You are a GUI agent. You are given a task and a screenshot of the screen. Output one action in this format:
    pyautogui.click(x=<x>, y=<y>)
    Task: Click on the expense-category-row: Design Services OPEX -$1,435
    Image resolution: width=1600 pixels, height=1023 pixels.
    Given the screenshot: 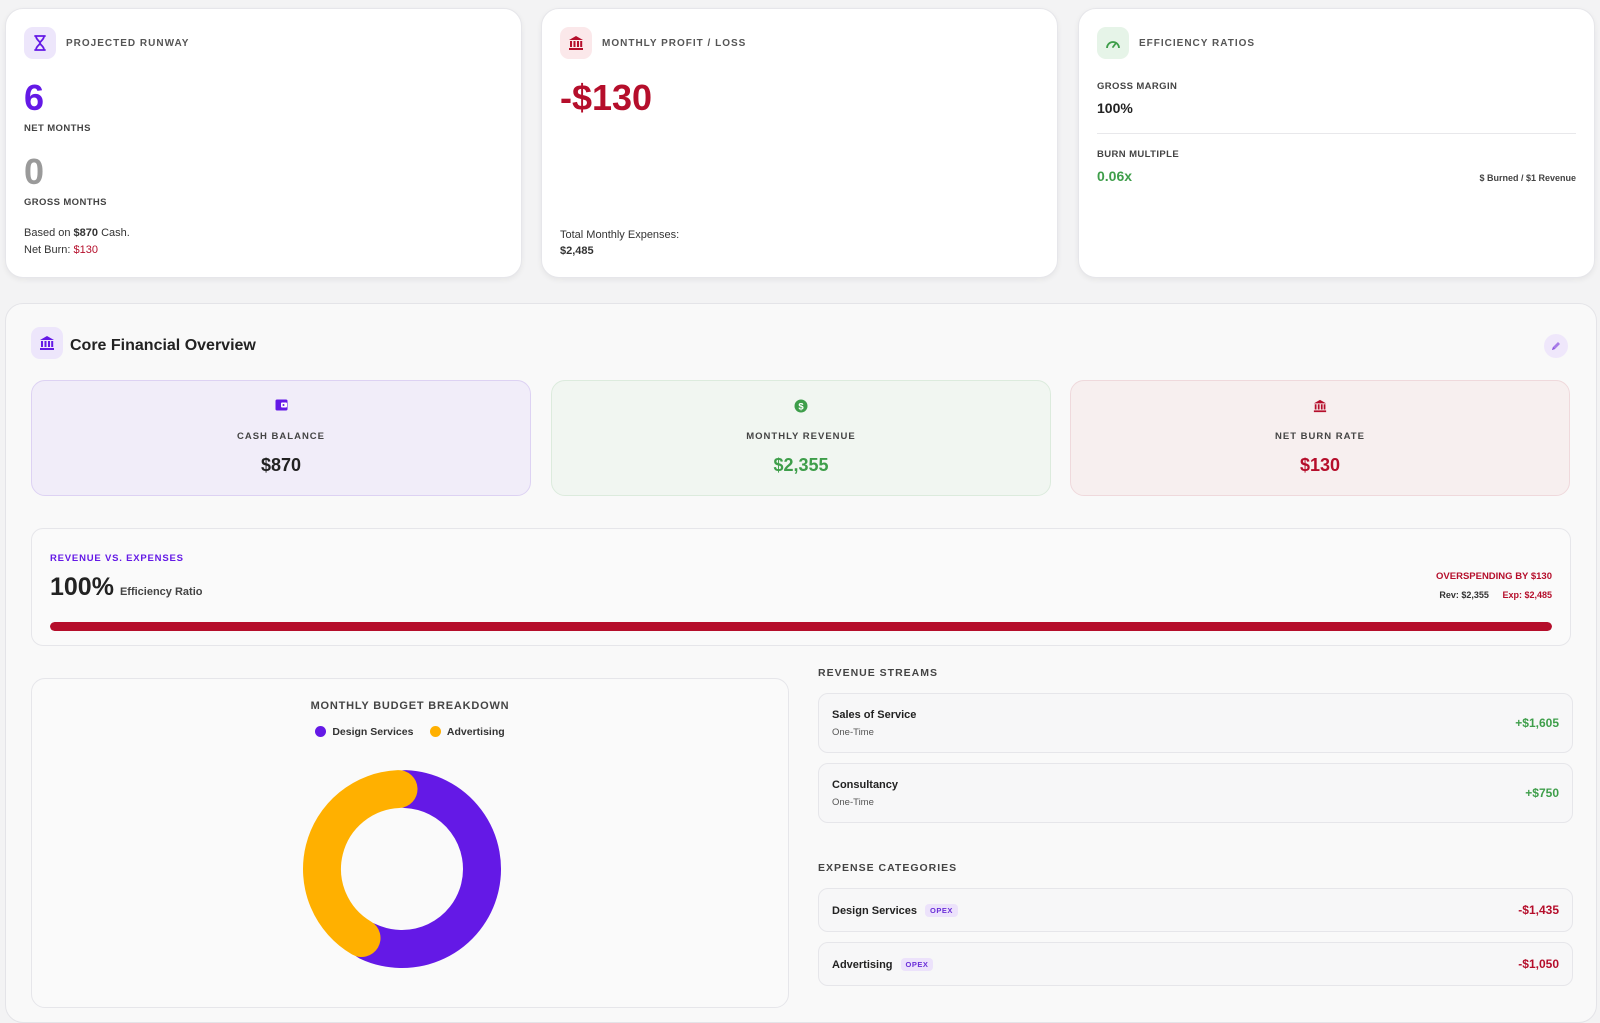 What is the action you would take?
    pyautogui.click(x=1195, y=910)
    